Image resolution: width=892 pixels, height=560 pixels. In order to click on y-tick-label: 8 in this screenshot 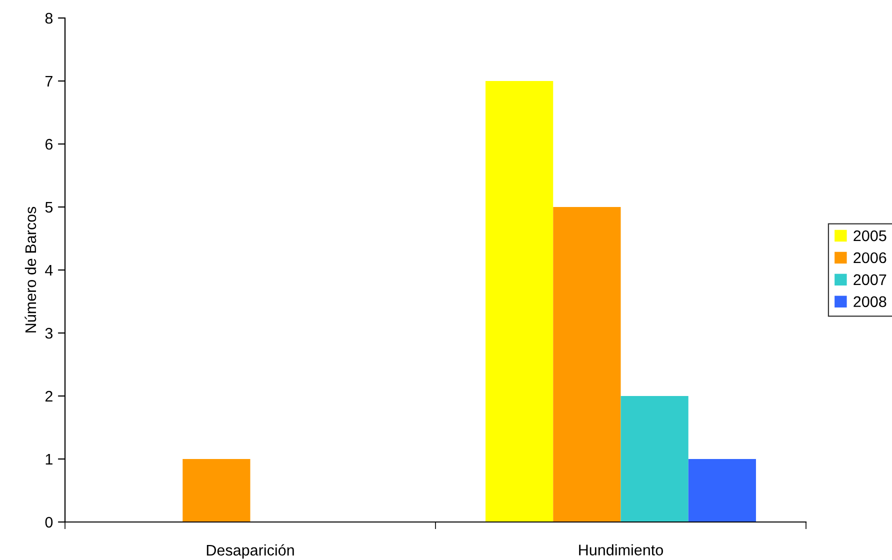, I will do `click(49, 18)`.